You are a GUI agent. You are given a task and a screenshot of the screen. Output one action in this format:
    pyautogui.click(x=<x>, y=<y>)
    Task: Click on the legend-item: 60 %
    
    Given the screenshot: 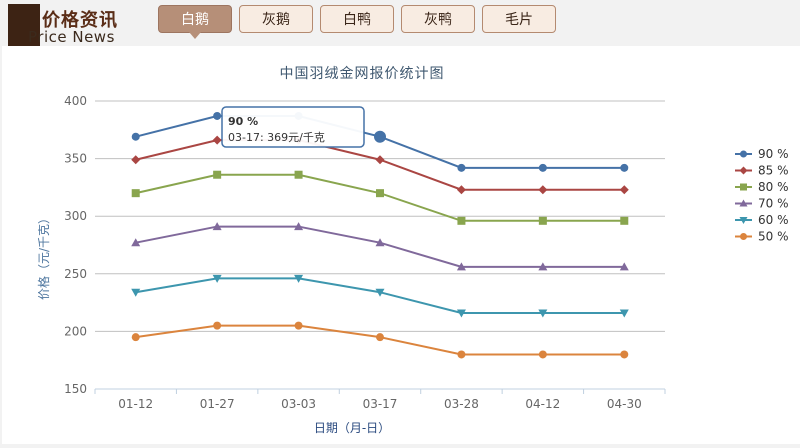 What is the action you would take?
    pyautogui.click(x=762, y=220)
    